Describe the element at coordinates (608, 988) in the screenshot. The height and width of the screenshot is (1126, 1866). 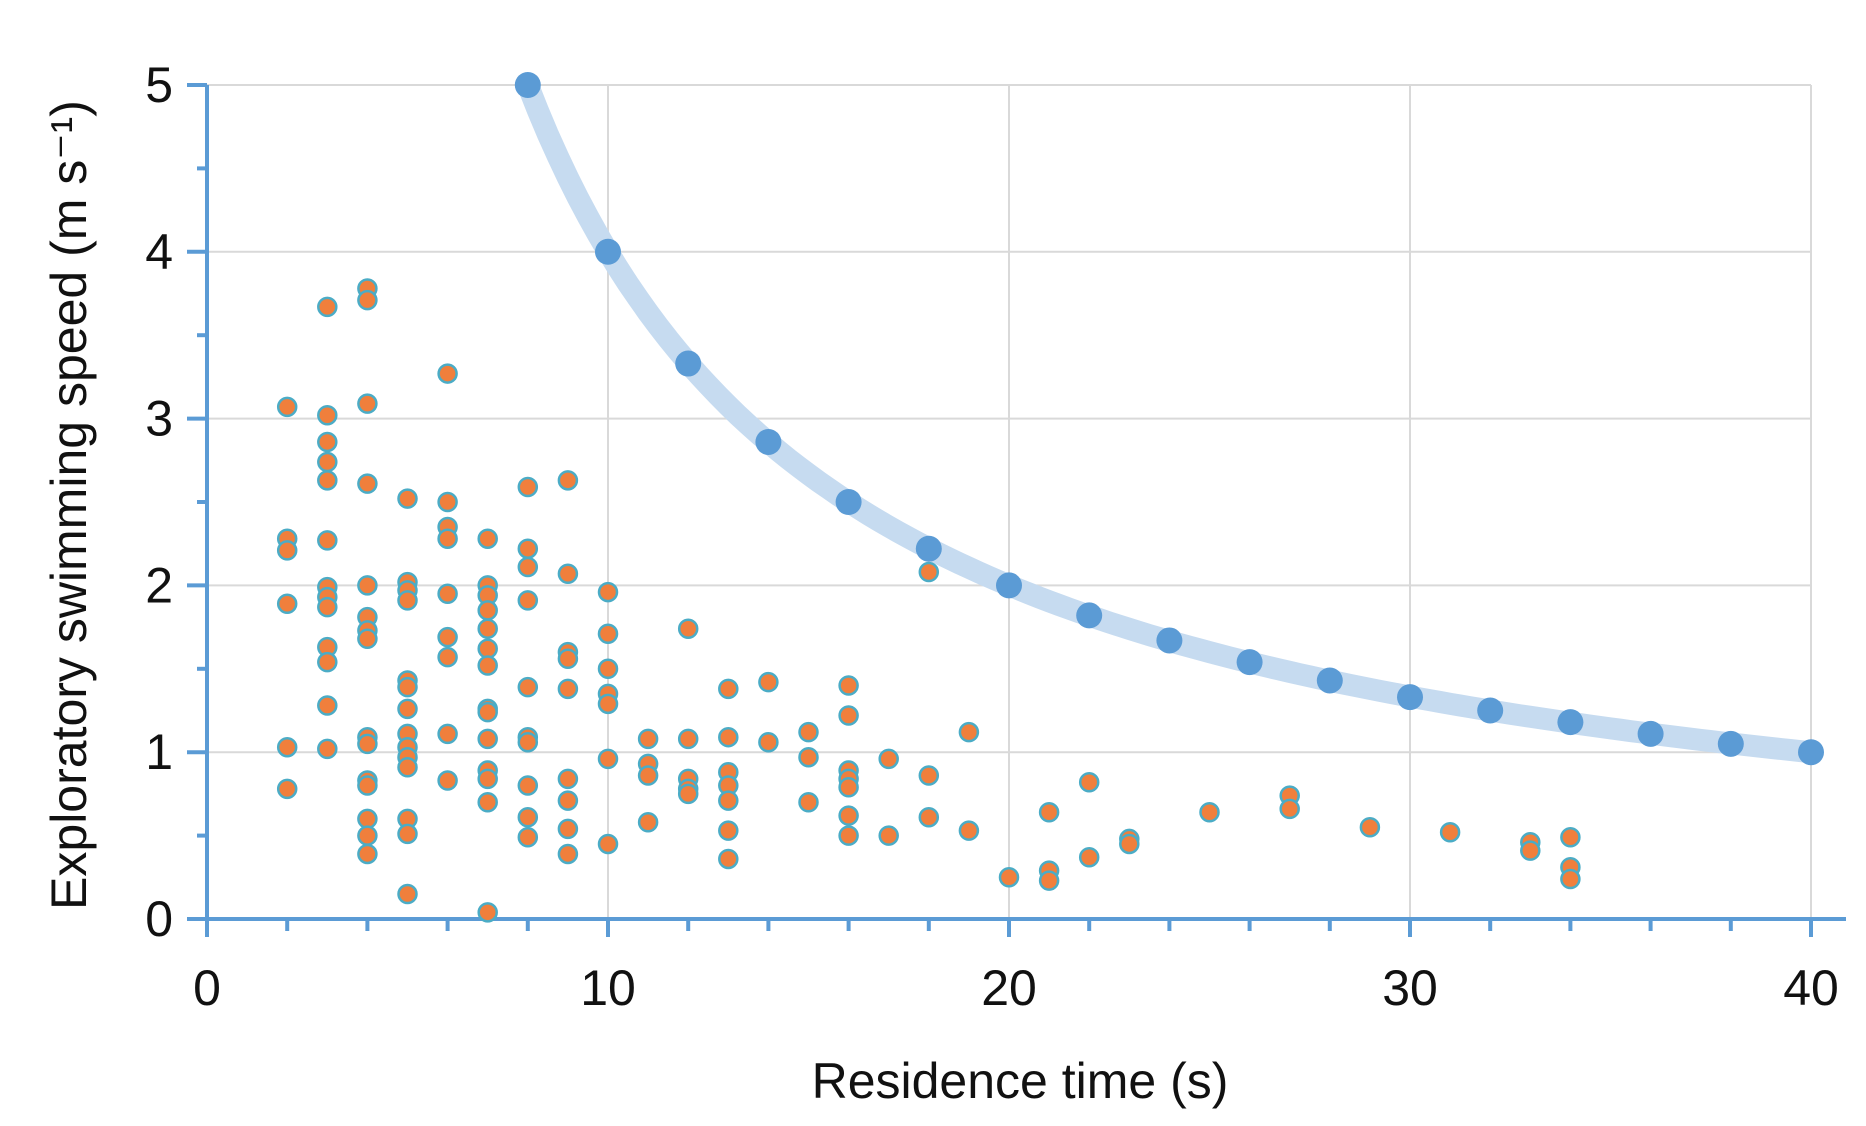
I see `x-tick-label: 10` at that location.